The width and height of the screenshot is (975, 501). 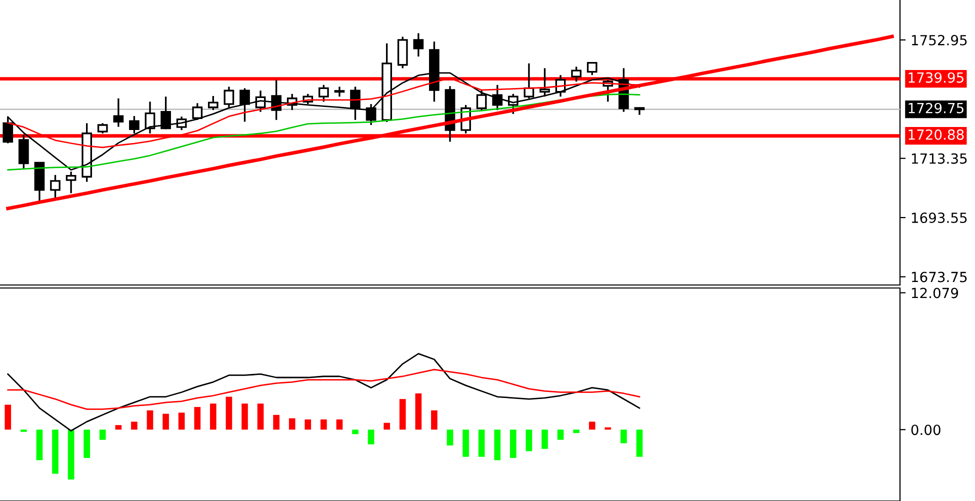 What do you see at coordinates (936, 77) in the screenshot?
I see `ref-line-label: 1739.95` at bounding box center [936, 77].